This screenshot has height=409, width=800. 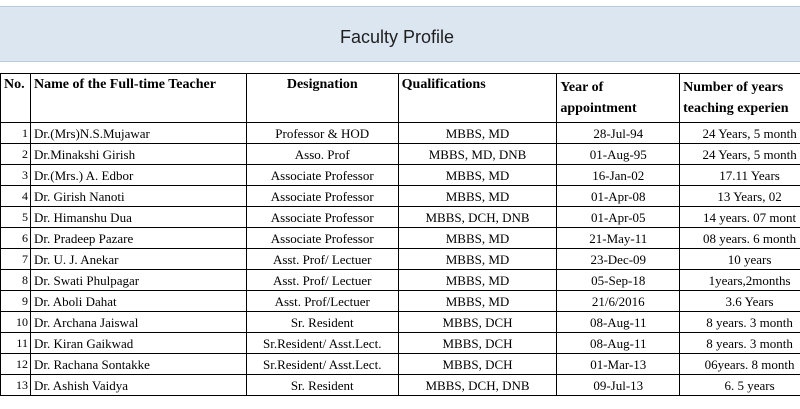 I want to click on column-header-qualifications: Qualifications, so click(x=477, y=98).